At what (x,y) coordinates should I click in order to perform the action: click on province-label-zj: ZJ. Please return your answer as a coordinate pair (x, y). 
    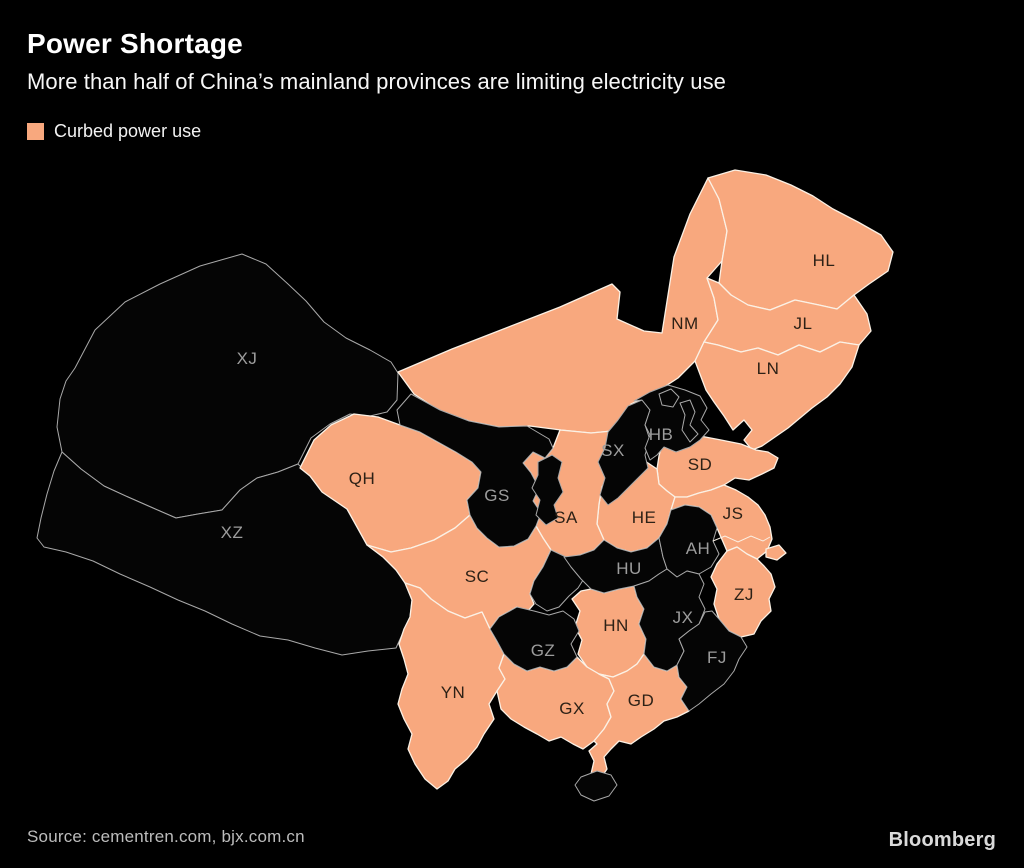
    Looking at the image, I should click on (744, 594).